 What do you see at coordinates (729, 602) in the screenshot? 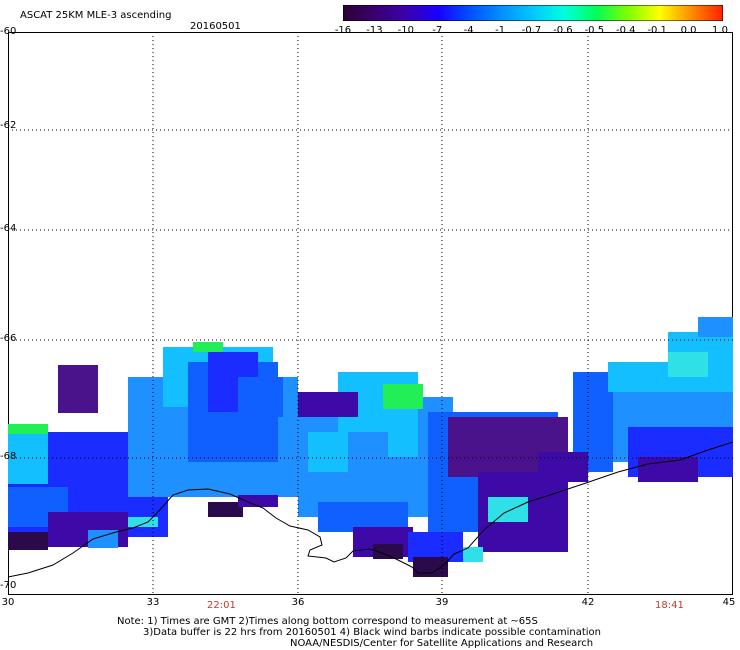
I see `x-label: 45` at bounding box center [729, 602].